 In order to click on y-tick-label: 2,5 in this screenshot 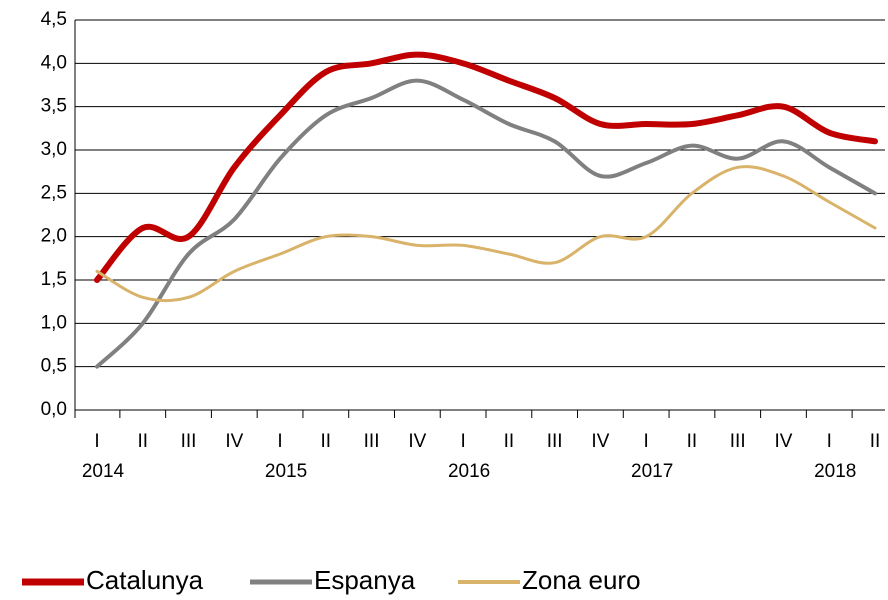, I will do `click(54, 192)`.